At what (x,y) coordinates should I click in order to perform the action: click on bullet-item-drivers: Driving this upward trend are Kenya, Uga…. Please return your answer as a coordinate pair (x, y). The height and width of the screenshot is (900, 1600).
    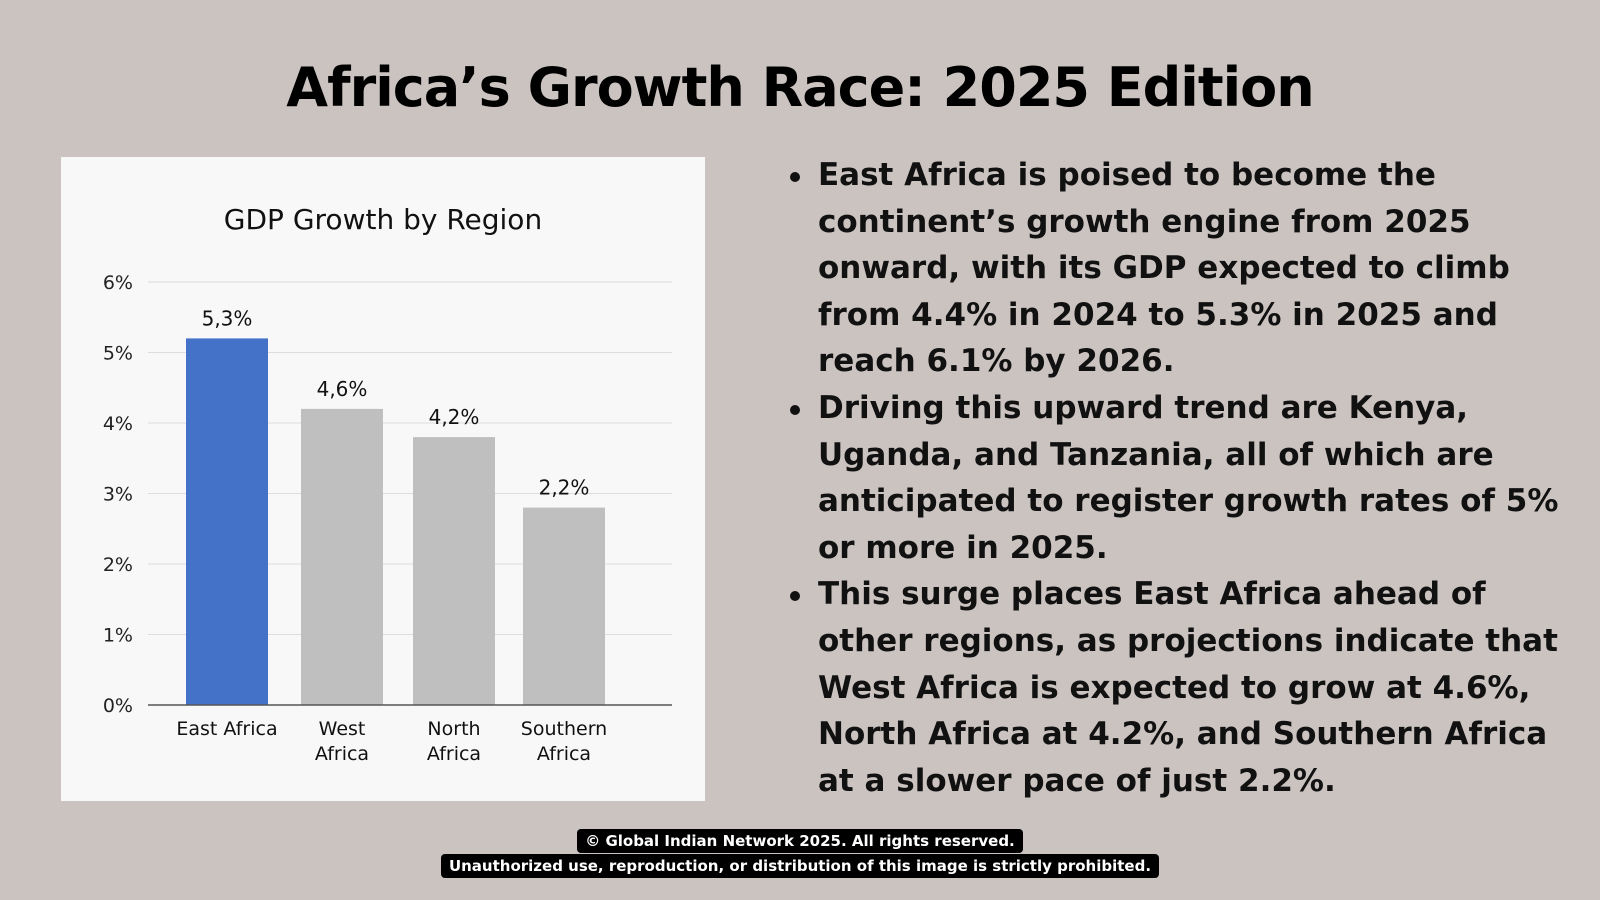
    Looking at the image, I should click on (1180, 478).